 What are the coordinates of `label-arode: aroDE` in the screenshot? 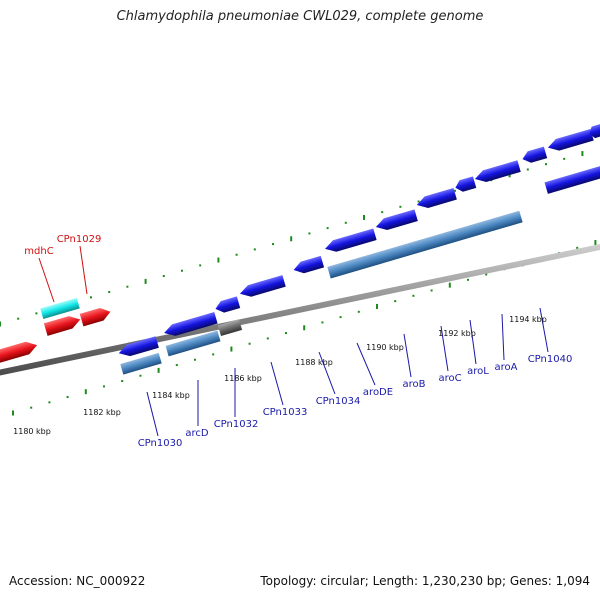 It's located at (378, 392).